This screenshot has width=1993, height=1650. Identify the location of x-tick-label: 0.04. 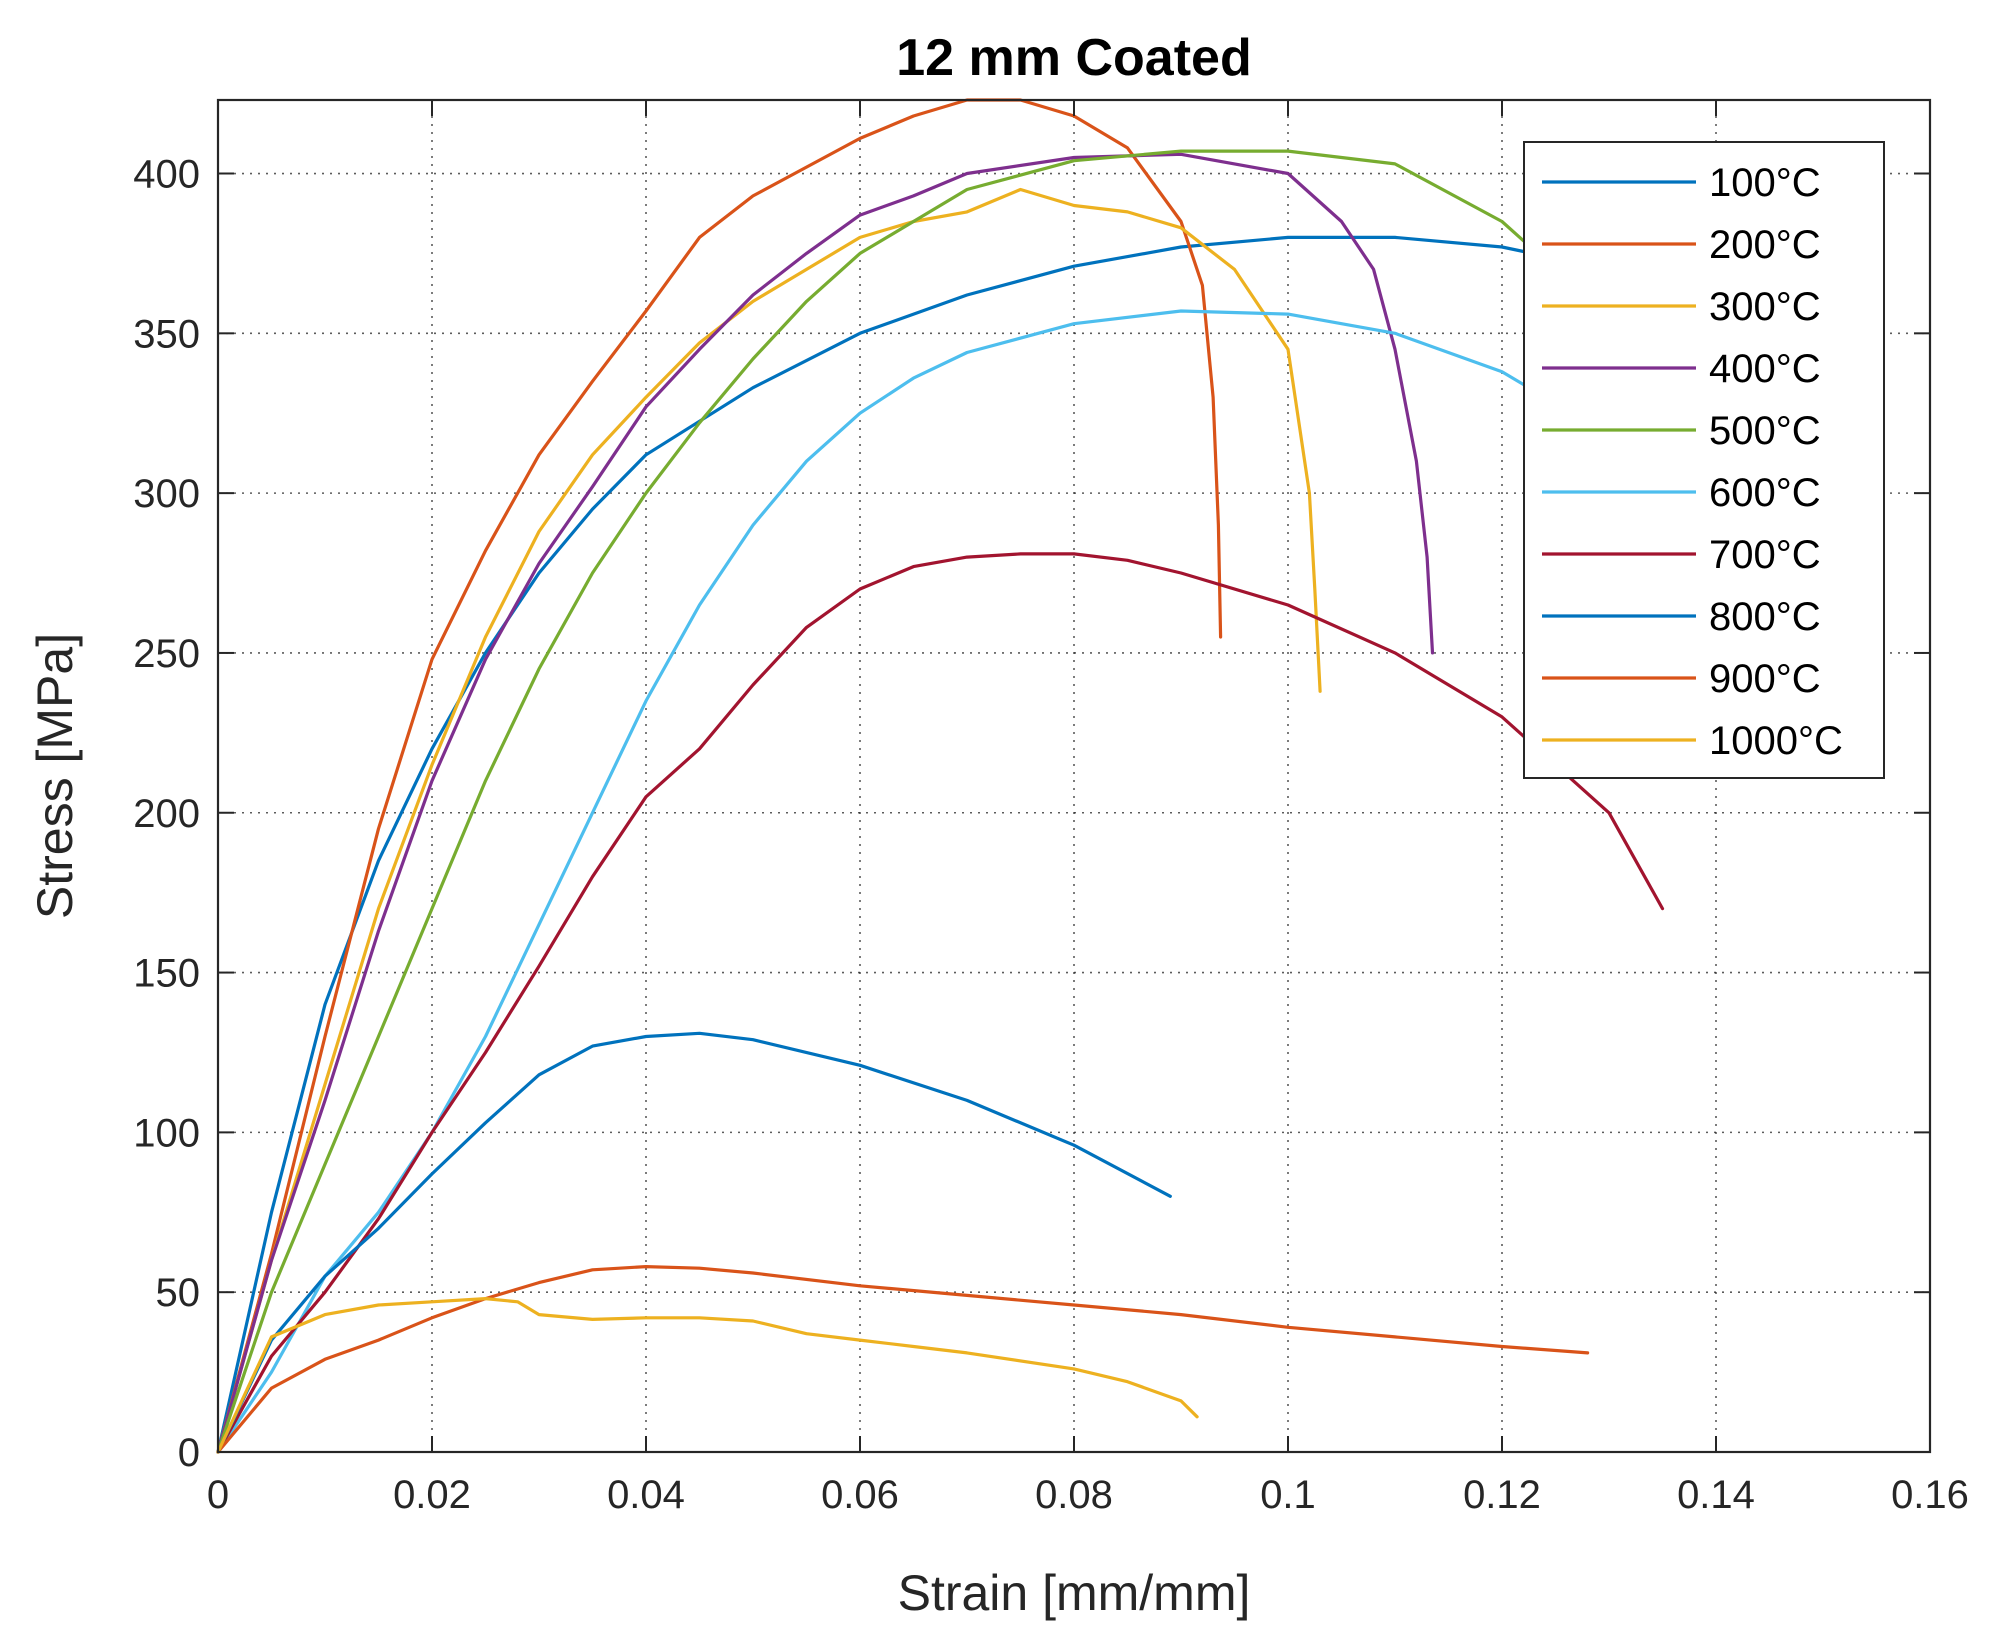
(646, 1495).